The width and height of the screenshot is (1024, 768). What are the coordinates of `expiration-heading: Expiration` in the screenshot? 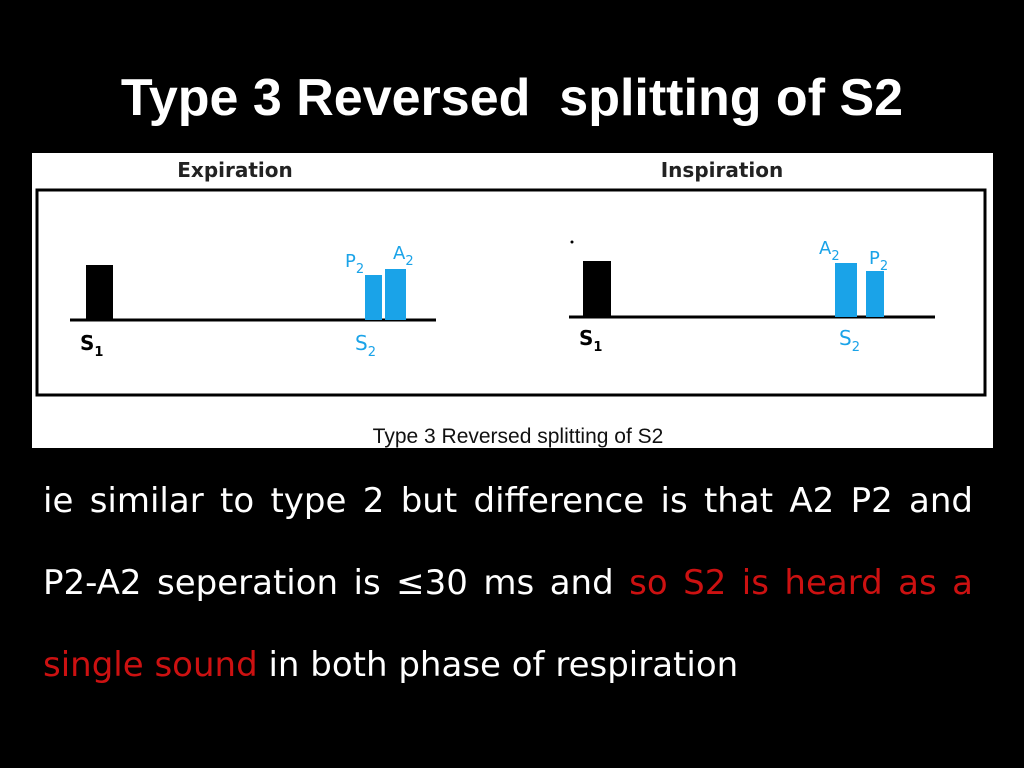 It's located at (235, 170).